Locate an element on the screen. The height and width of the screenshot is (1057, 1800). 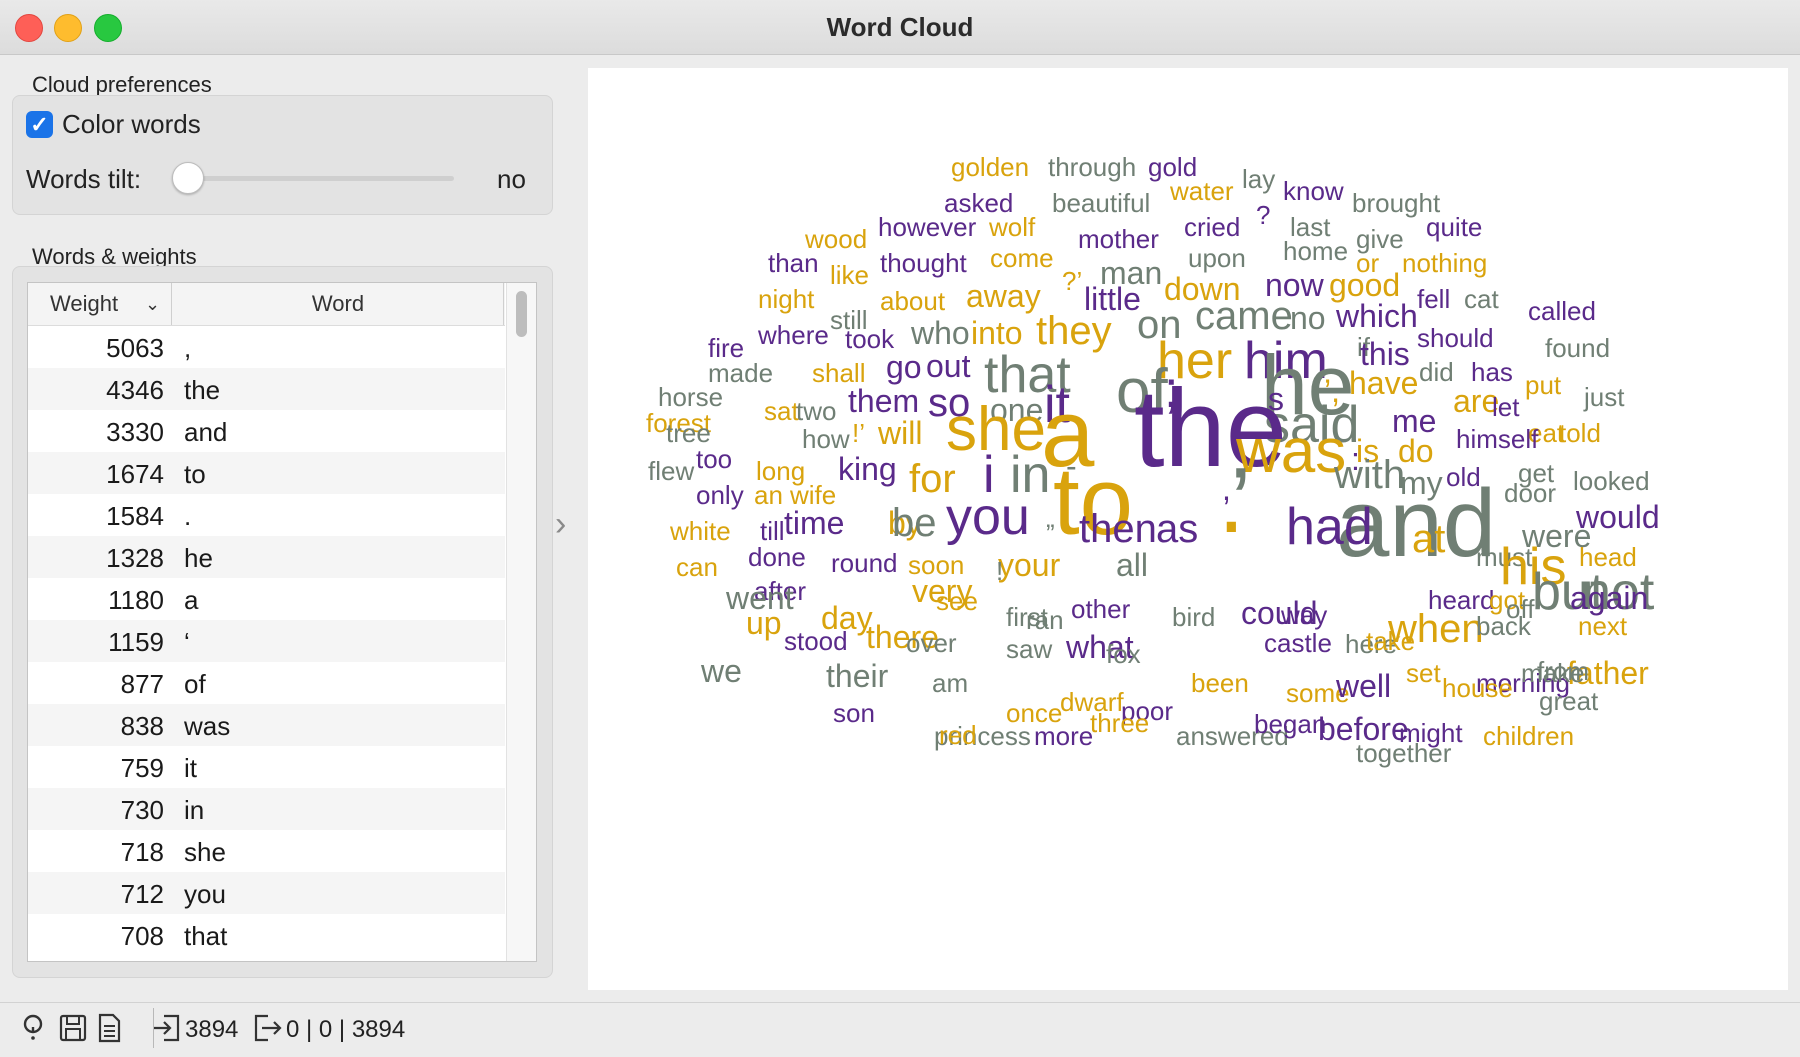
cloud-word: ? is located at coordinates (1263, 215).